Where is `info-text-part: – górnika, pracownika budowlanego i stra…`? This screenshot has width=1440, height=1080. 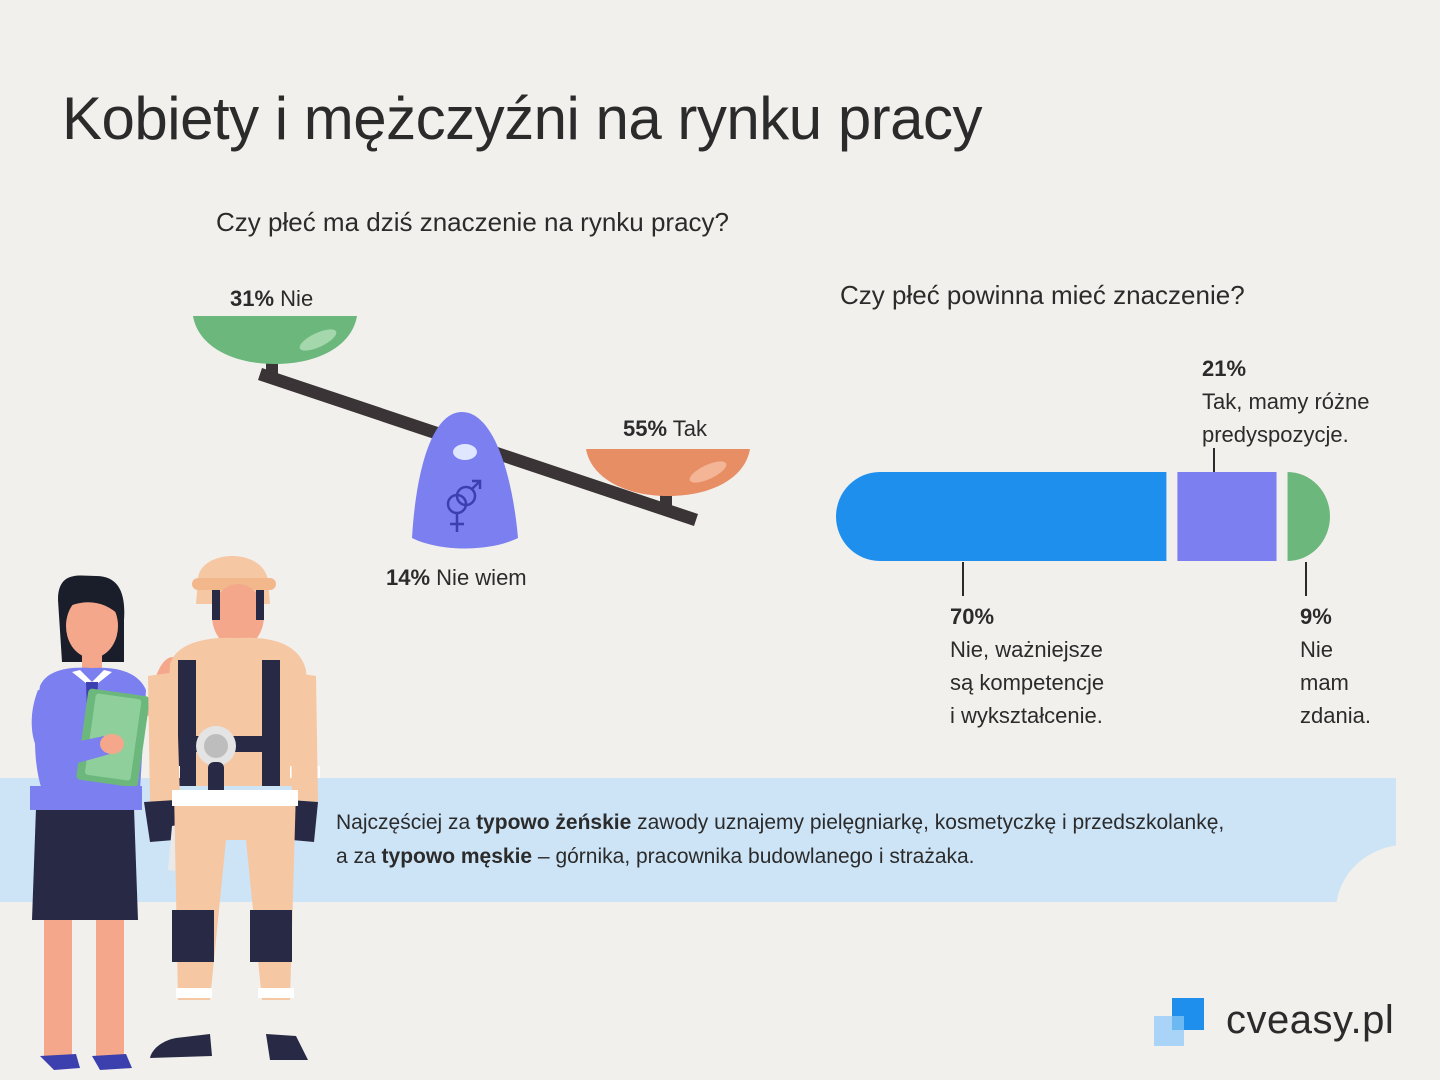
info-text-part: – górnika, pracownika budowlanego i stra… is located at coordinates (753, 856).